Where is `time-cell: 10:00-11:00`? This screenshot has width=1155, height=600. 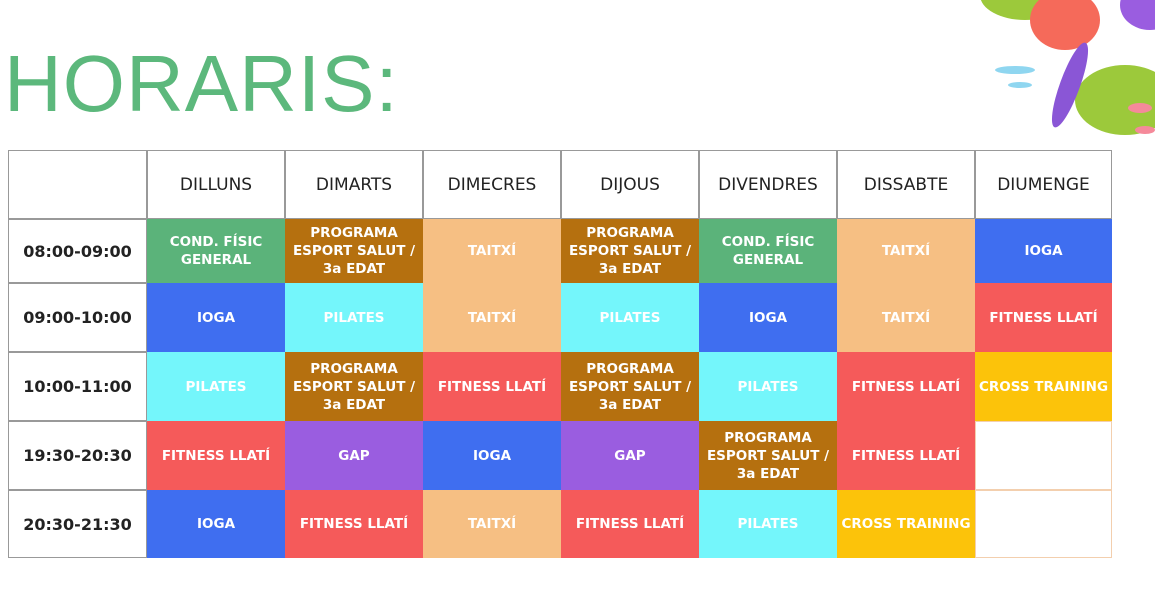 time-cell: 10:00-11:00 is located at coordinates (77, 386).